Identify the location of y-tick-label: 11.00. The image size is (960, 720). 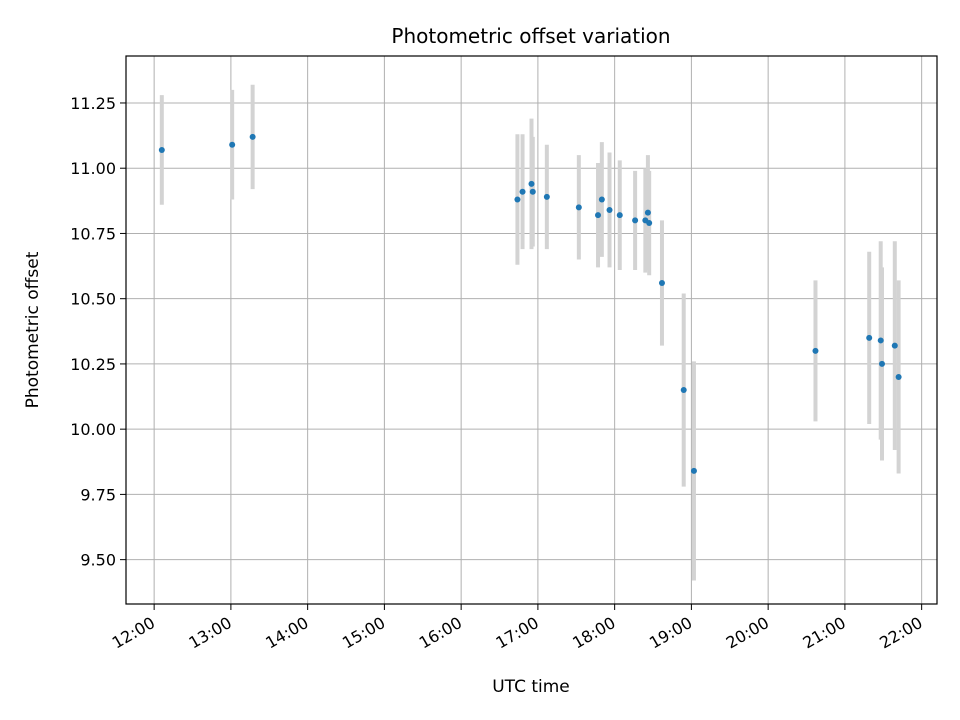
(93, 168).